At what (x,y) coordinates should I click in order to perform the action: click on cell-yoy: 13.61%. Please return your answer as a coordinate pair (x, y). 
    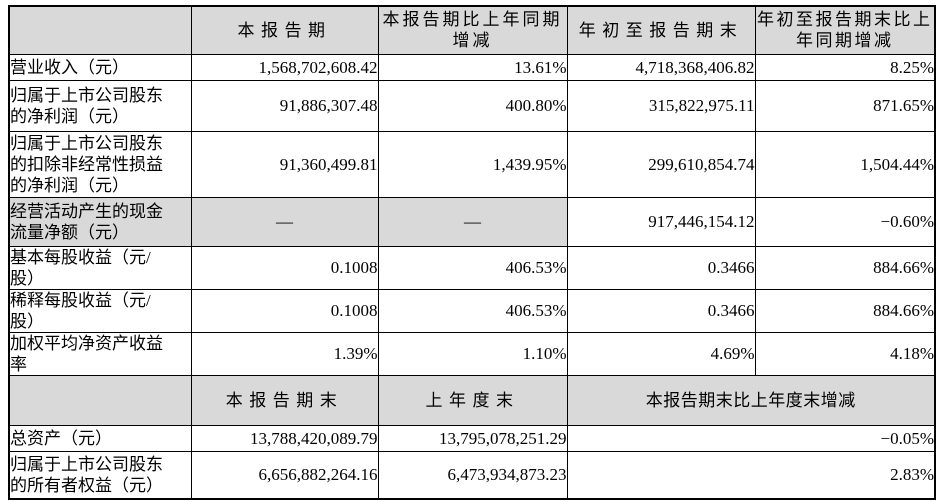
    Looking at the image, I should click on (472, 67).